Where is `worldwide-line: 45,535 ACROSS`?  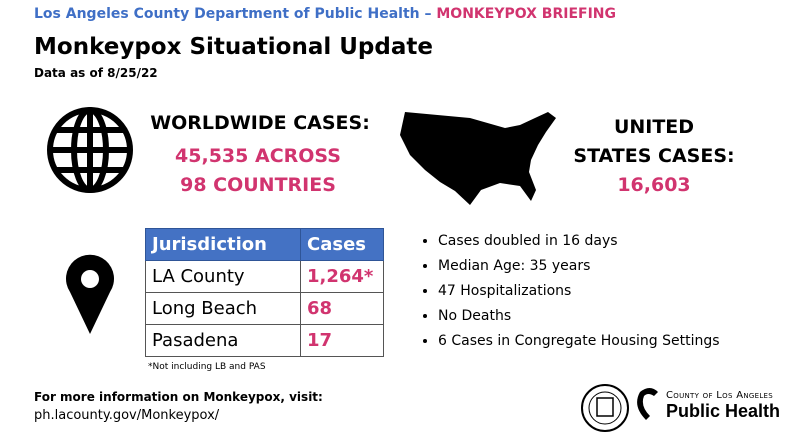 worldwide-line: 45,535 ACROSS is located at coordinates (258, 156).